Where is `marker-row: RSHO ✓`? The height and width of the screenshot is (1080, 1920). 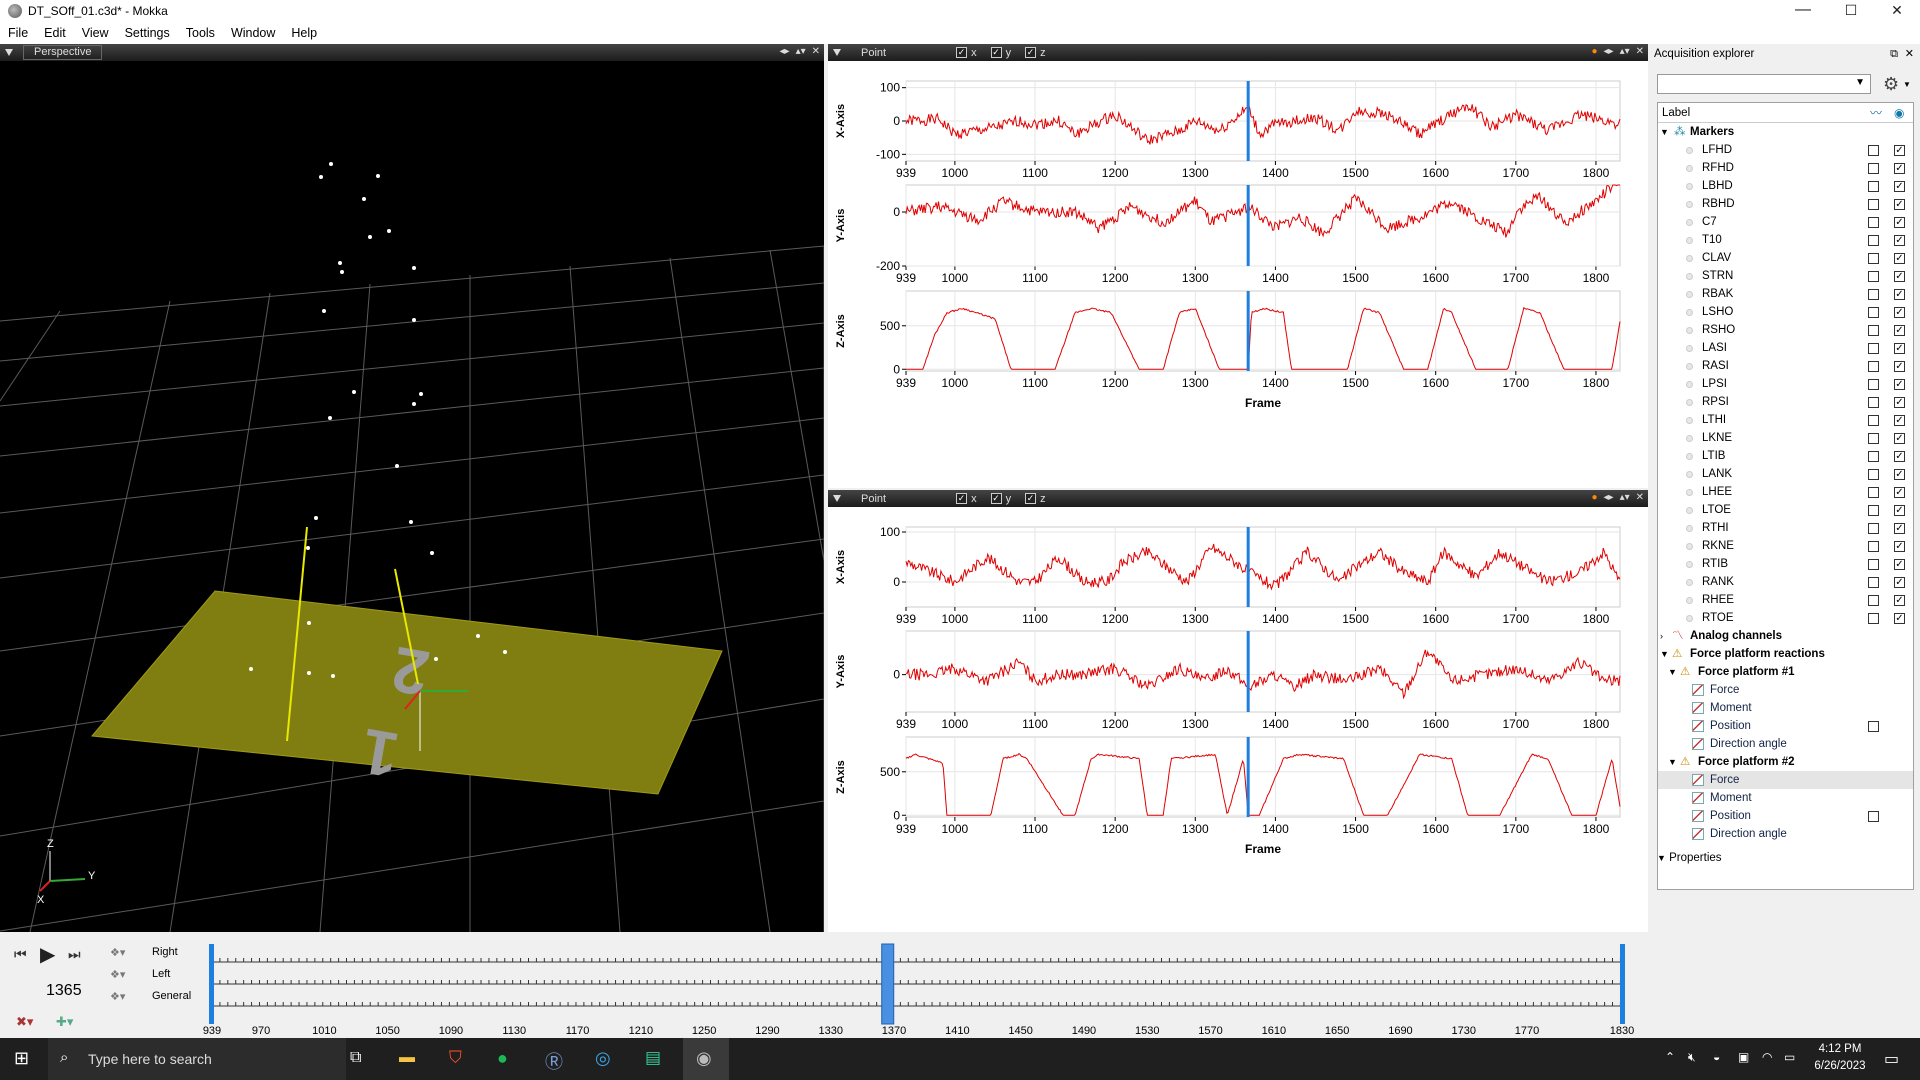
marker-row: RSHO ✓ is located at coordinates (1785, 330).